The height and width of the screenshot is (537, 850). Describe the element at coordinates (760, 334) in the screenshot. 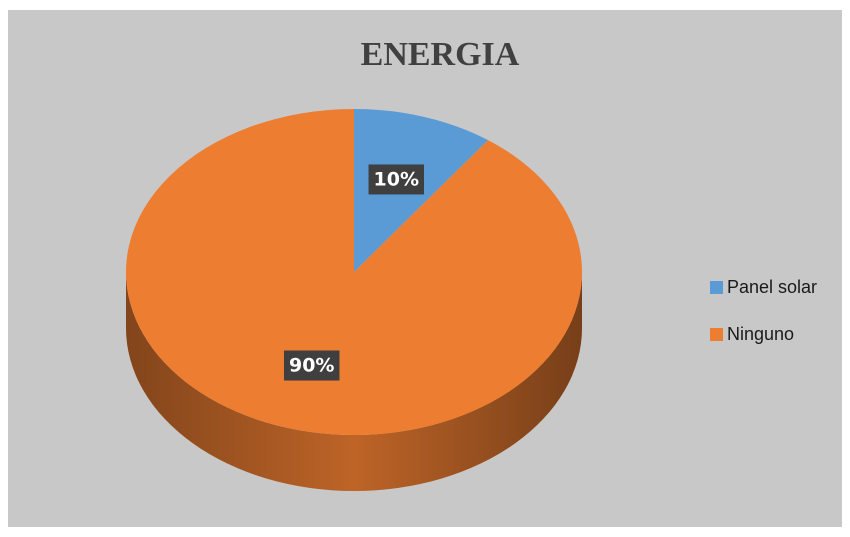

I see `legend-label: Ninguno` at that location.